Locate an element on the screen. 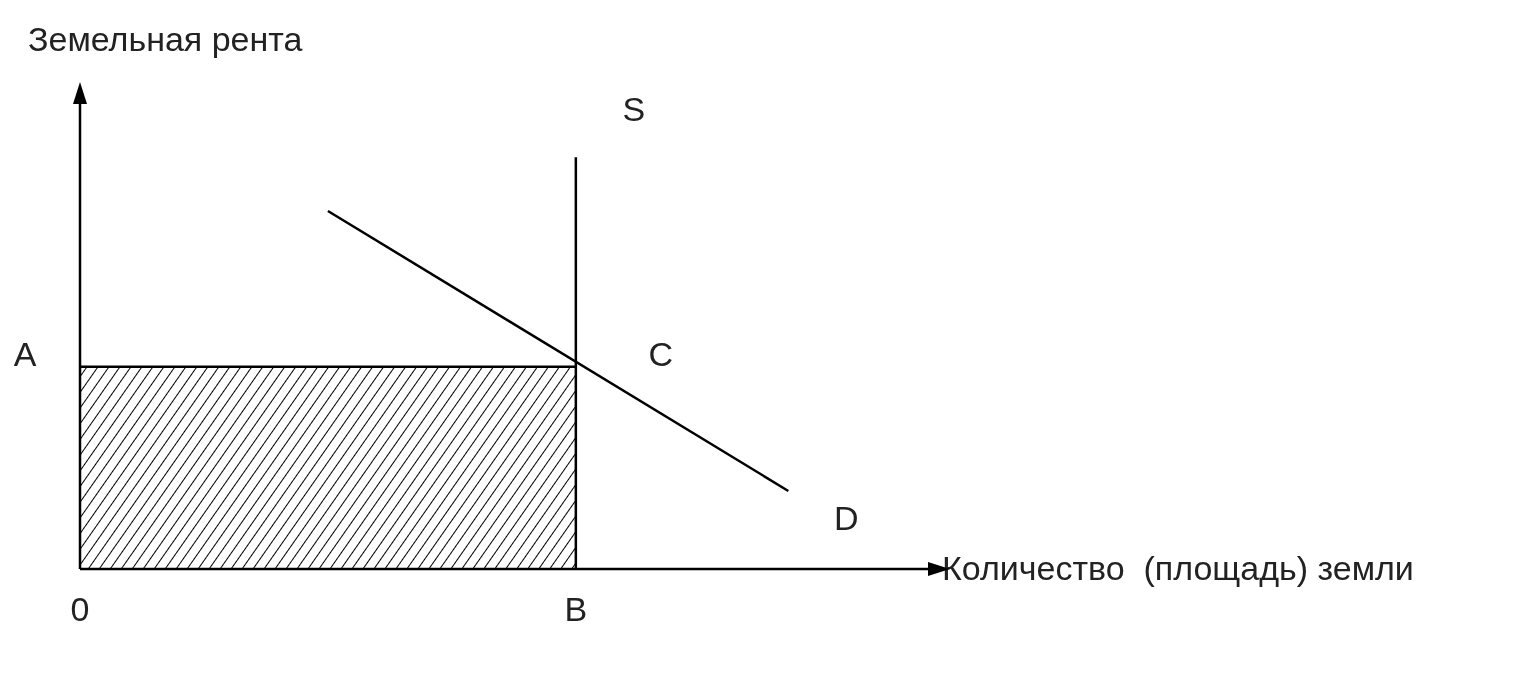 The image size is (1529, 677). x-tick-label: B is located at coordinates (576, 609).